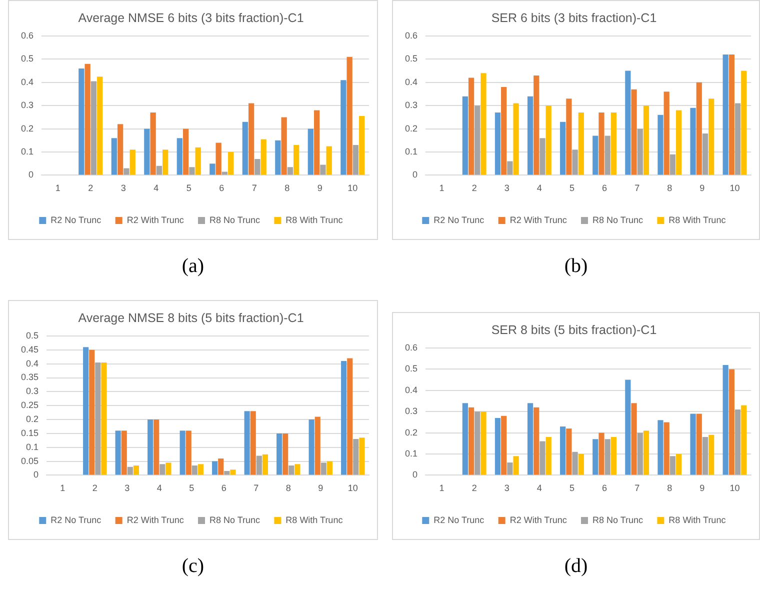 This screenshot has width=760, height=589. What do you see at coordinates (189, 188) in the screenshot?
I see `x-tick-label: 5` at bounding box center [189, 188].